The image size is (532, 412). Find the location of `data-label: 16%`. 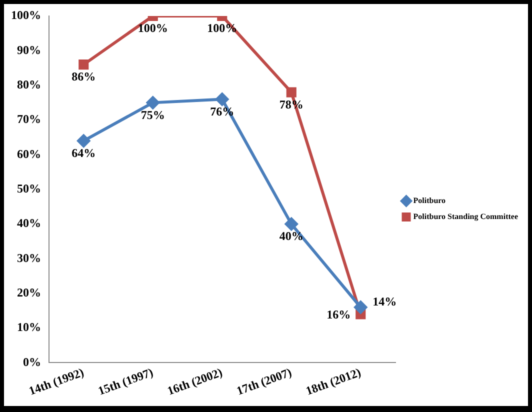

data-label: 16% is located at coordinates (338, 314).